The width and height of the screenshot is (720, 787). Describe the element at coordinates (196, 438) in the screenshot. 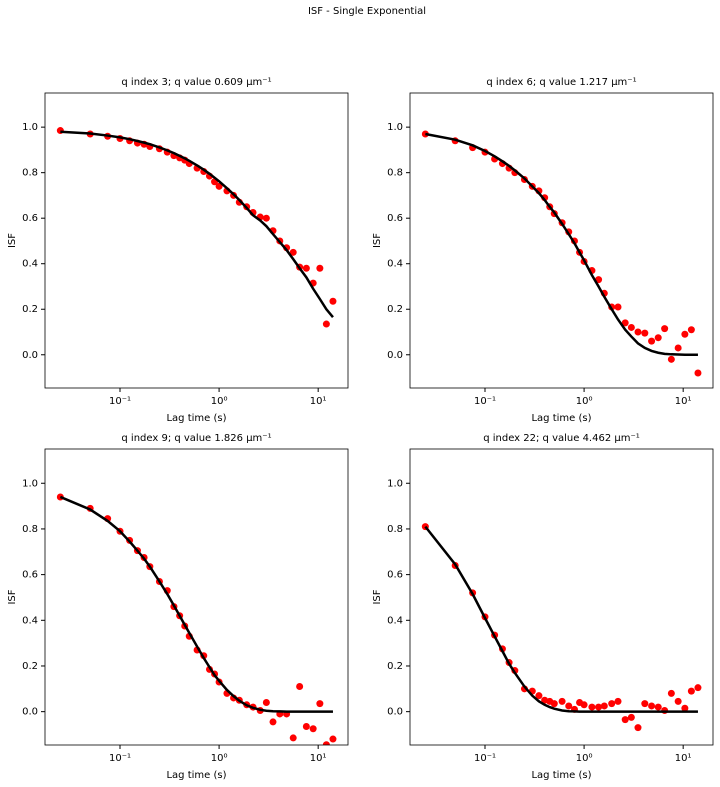

I see `axes-title: q index 9; q value 1.826 μm⁻¹` at that location.